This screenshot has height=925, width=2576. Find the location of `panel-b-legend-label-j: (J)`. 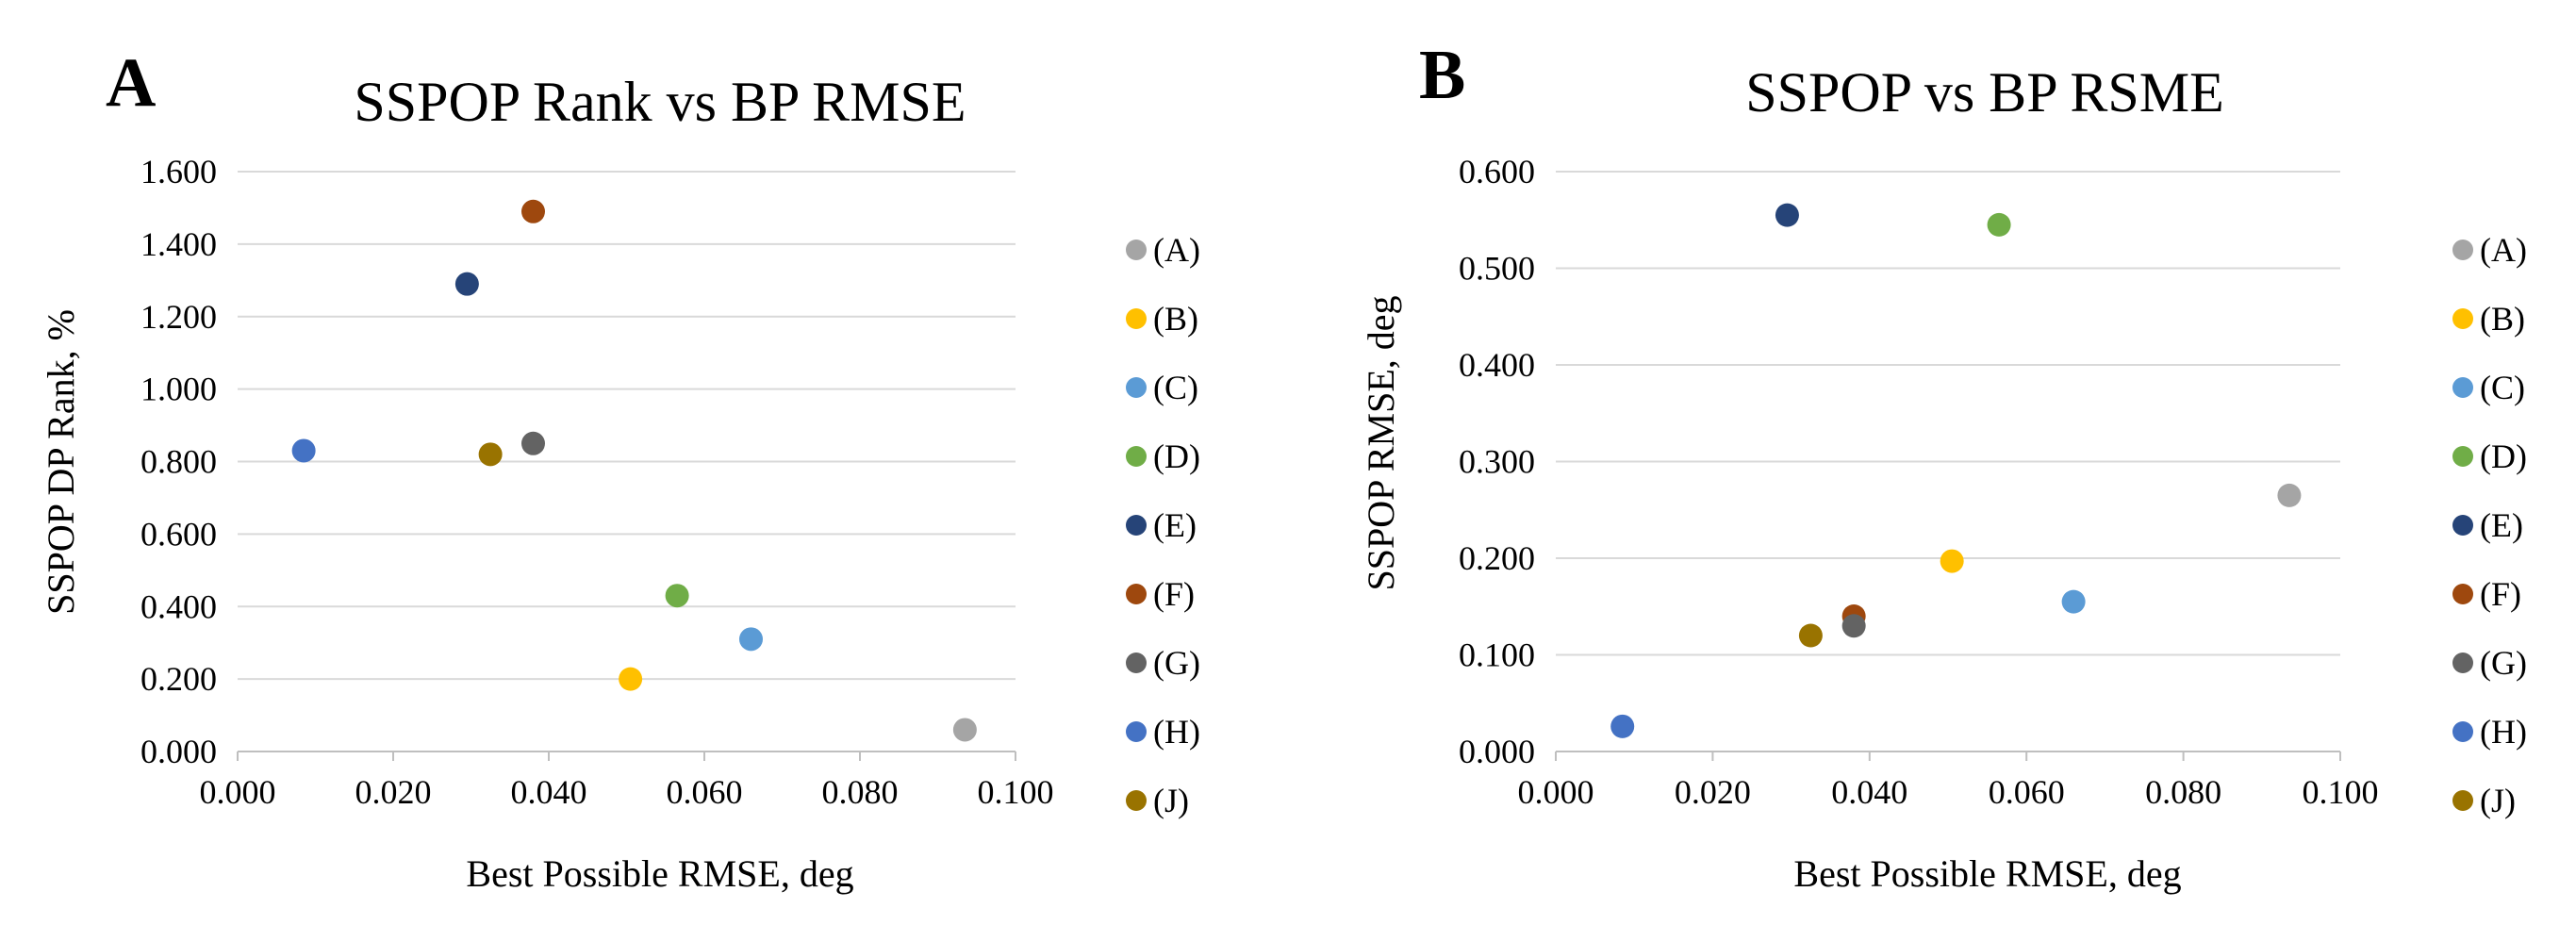

panel-b-legend-label-j: (J) is located at coordinates (2498, 800).